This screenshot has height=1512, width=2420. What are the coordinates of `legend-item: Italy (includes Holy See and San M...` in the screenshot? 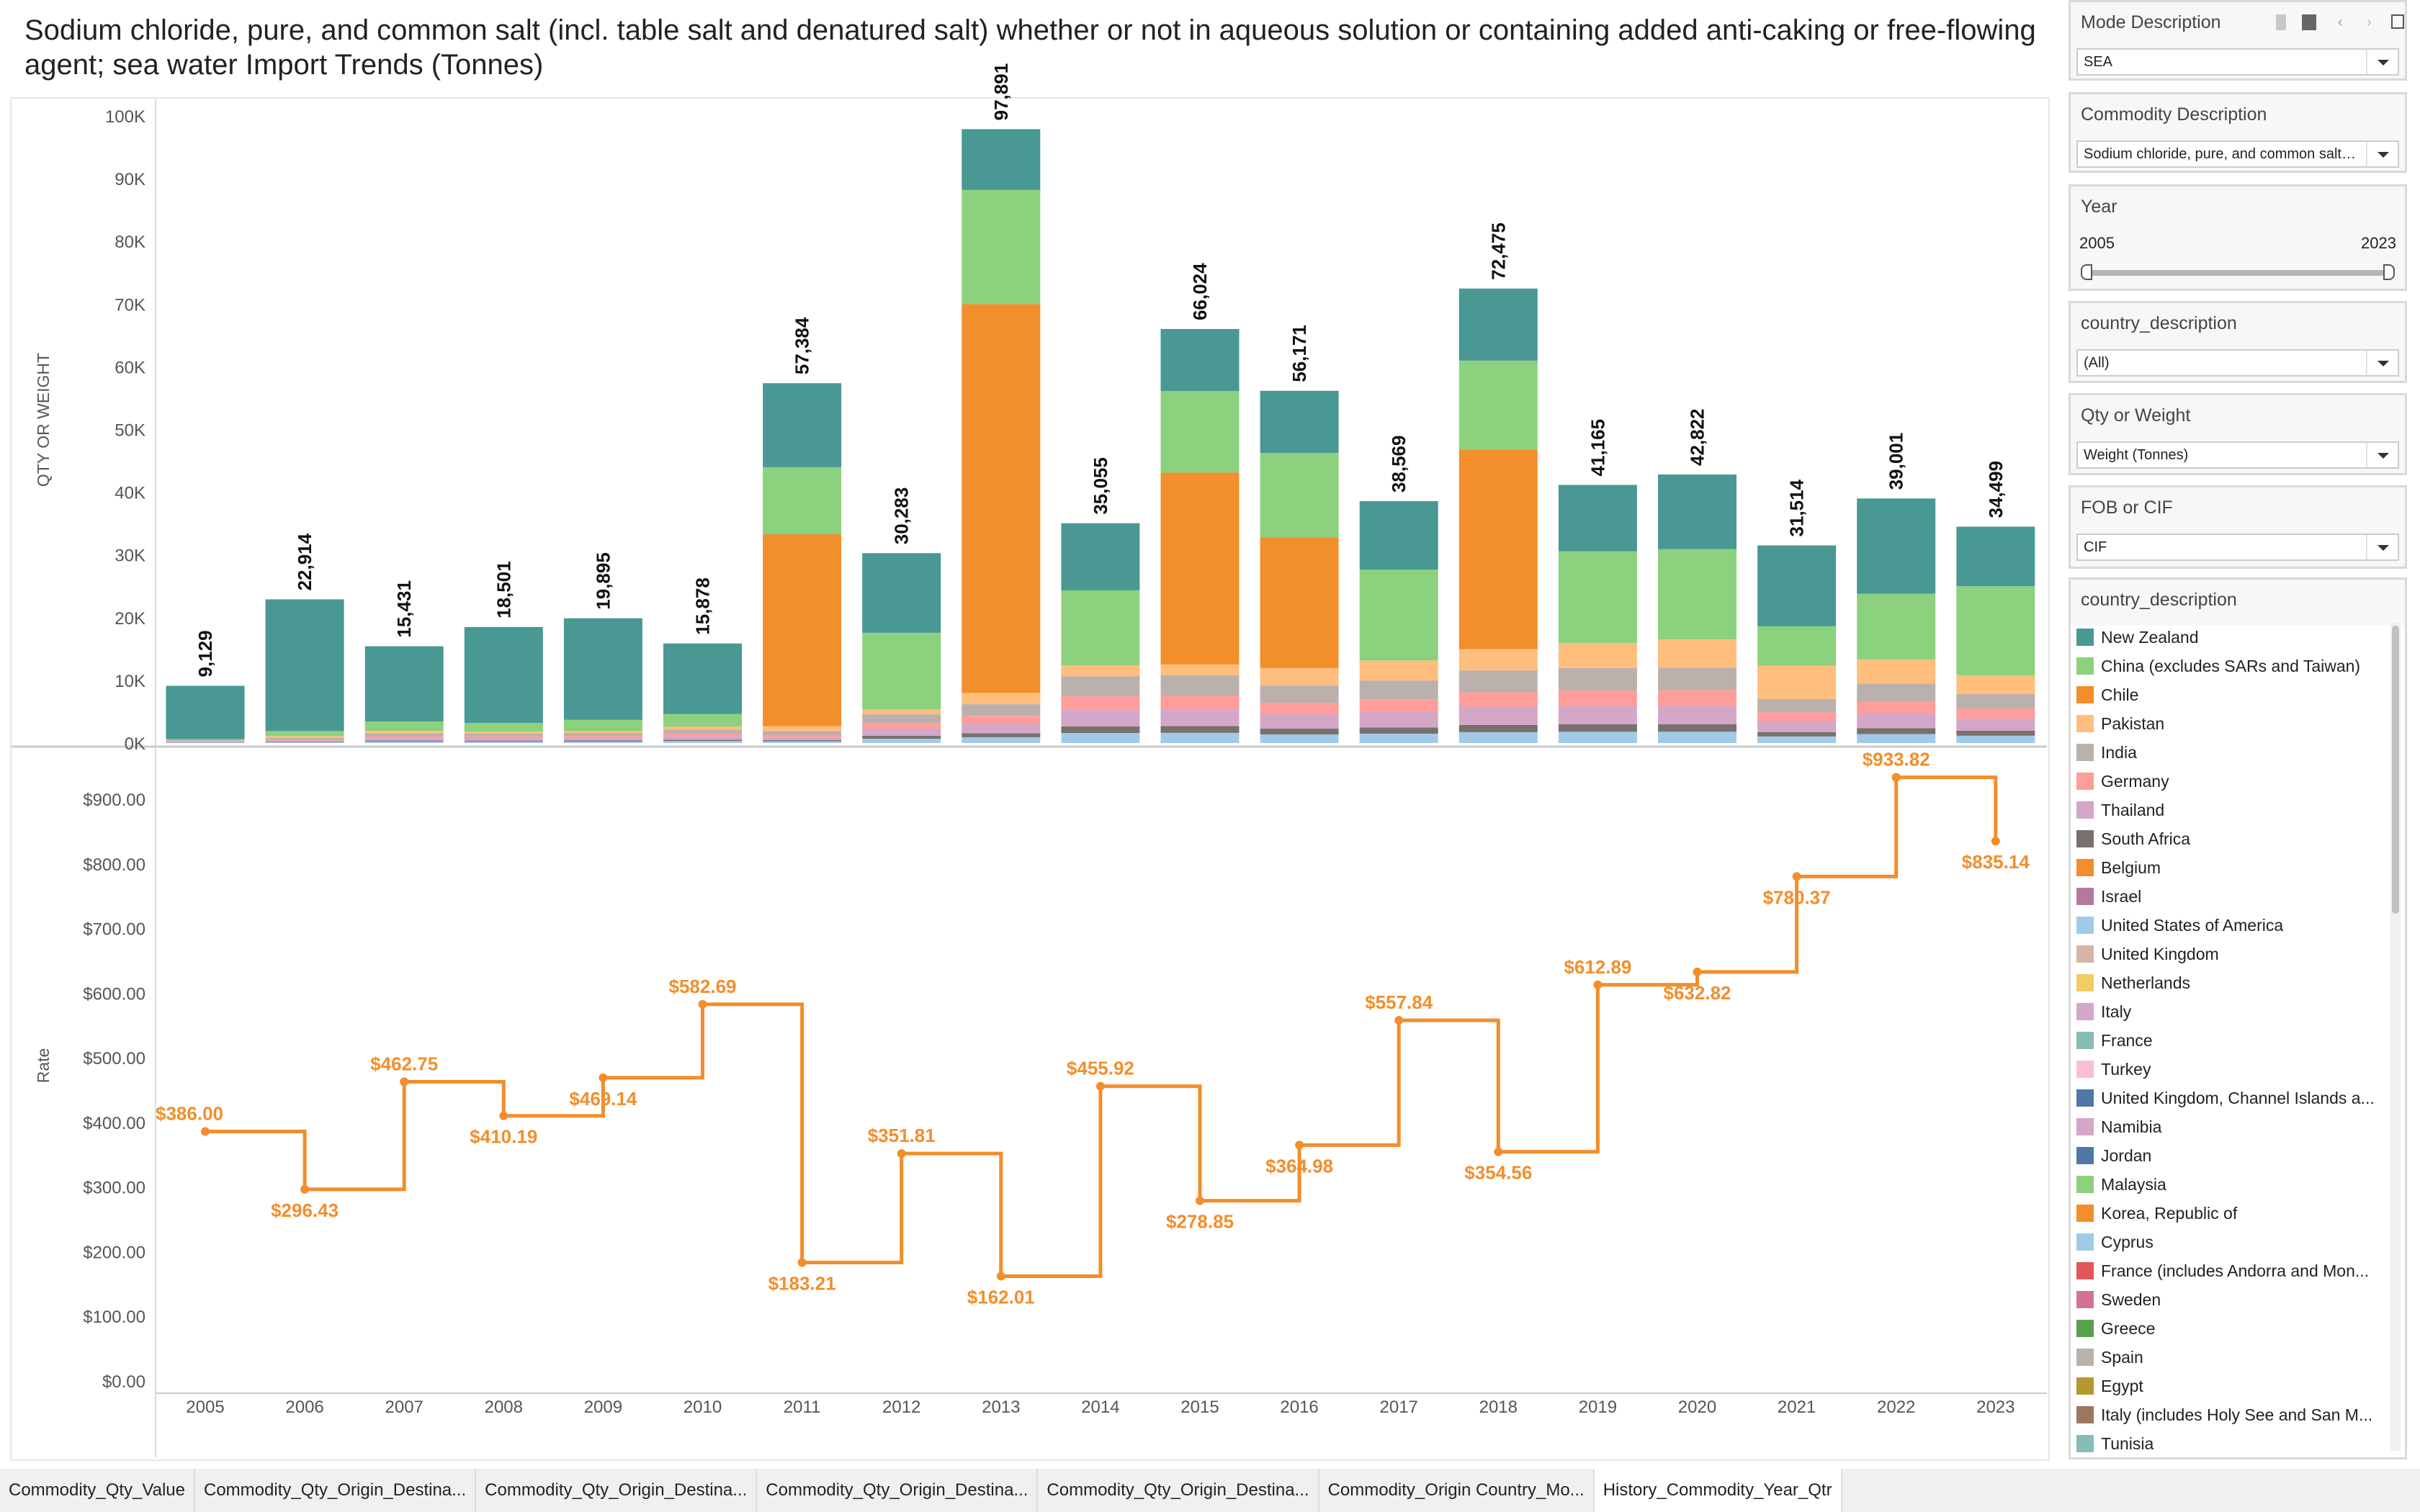 It's located at (2229, 1414).